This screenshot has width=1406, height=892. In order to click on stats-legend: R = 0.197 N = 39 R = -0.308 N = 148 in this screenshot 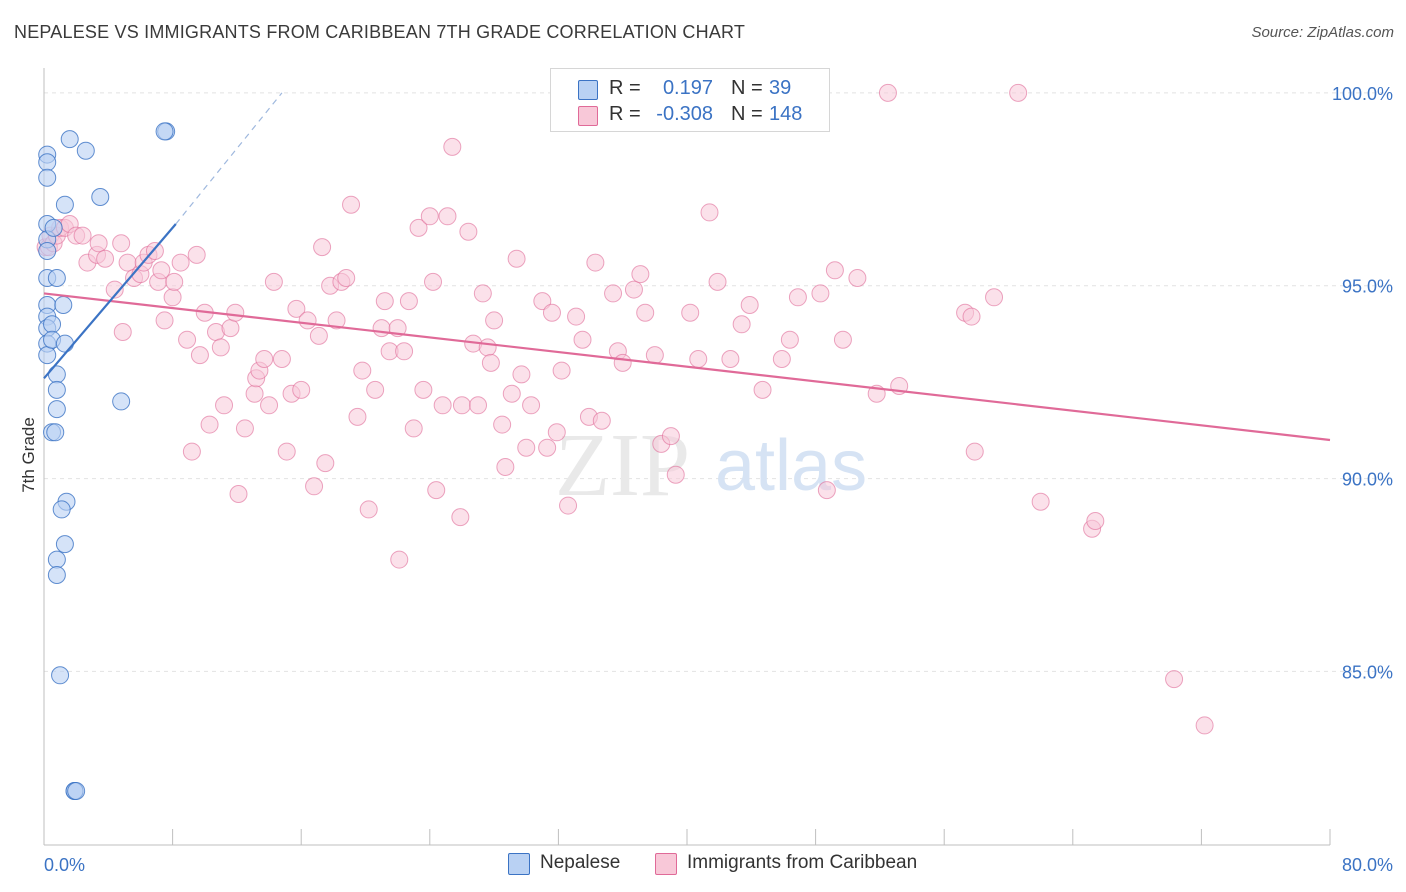, I will do `click(690, 100)`.